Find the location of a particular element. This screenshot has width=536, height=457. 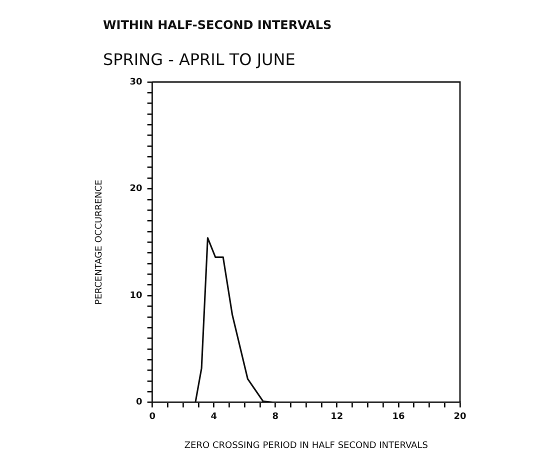

y-tick-label: 0 is located at coordinates (139, 403).